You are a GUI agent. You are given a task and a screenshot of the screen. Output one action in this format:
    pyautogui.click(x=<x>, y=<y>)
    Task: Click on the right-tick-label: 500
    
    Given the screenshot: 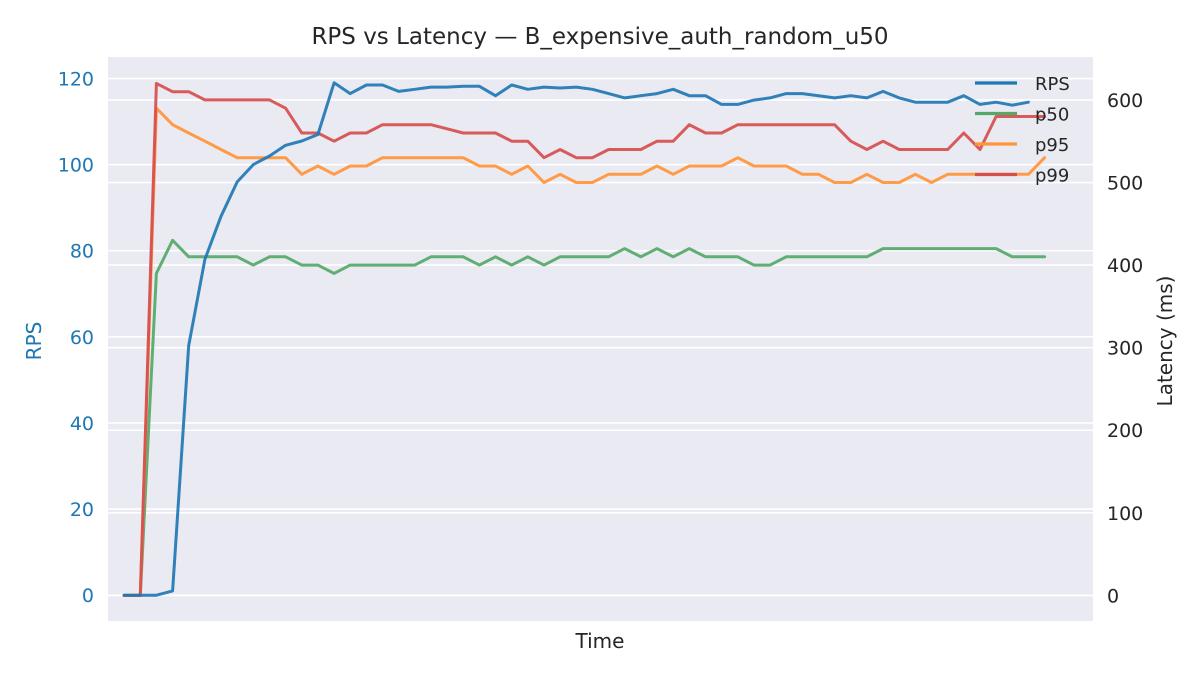 What is the action you would take?
    pyautogui.click(x=1125, y=184)
    